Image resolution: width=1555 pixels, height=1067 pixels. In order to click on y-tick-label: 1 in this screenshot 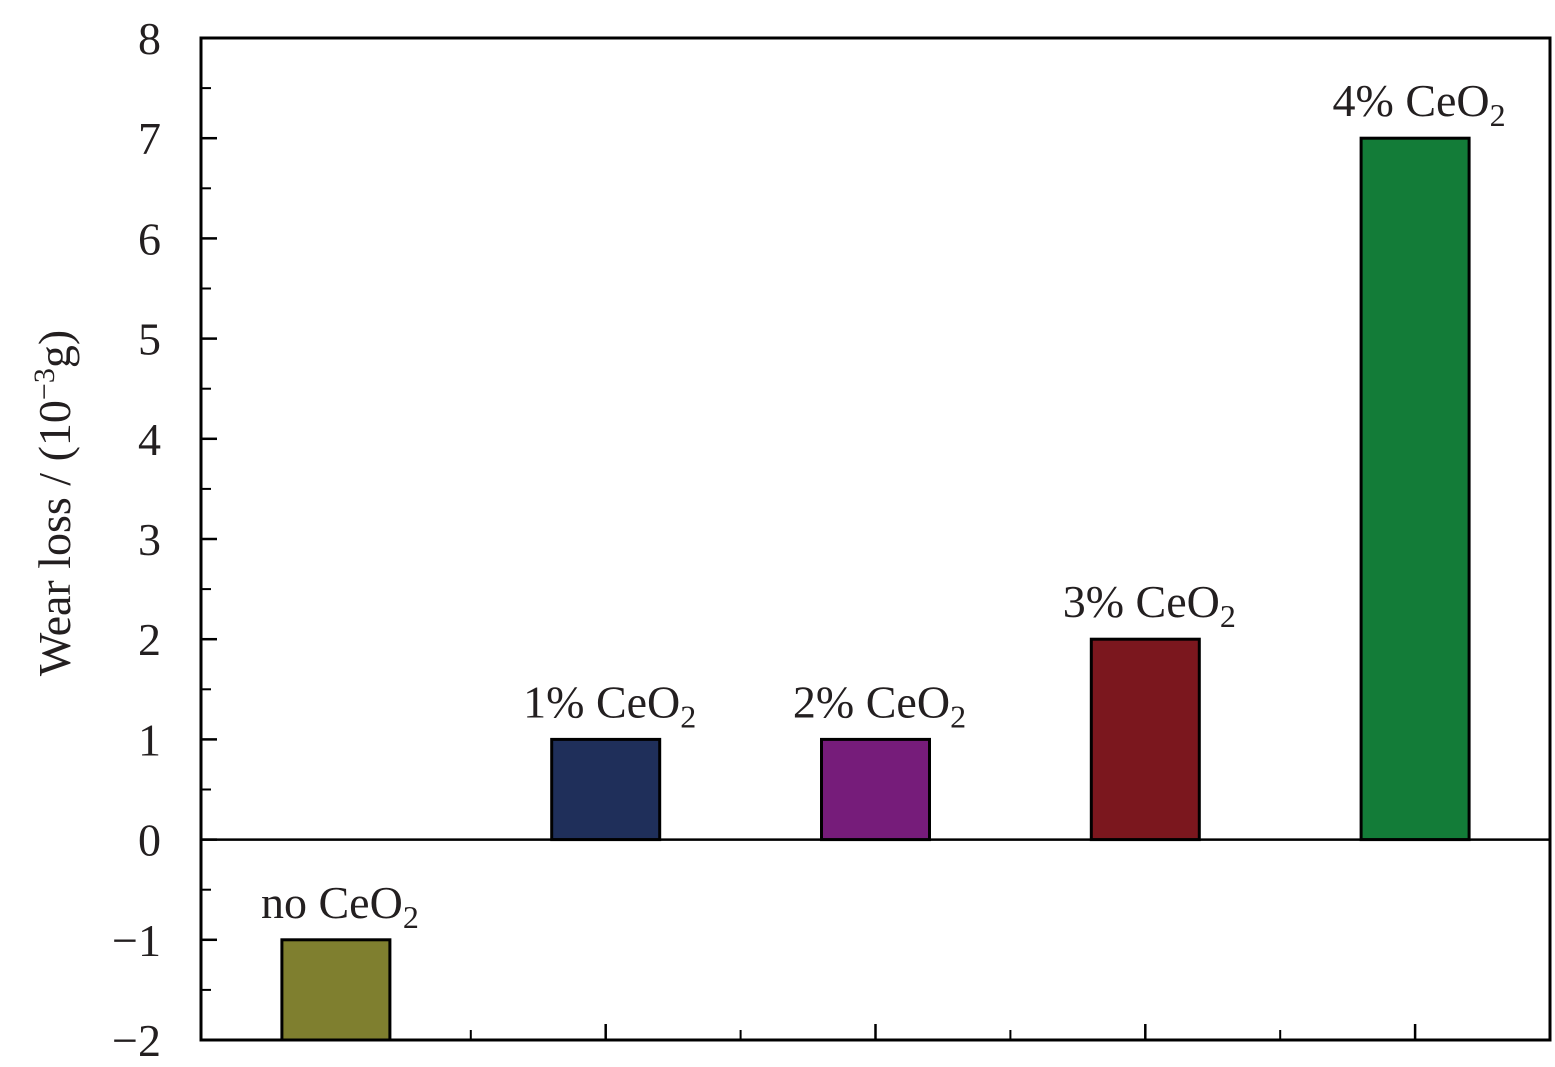, I will do `click(149, 739)`.